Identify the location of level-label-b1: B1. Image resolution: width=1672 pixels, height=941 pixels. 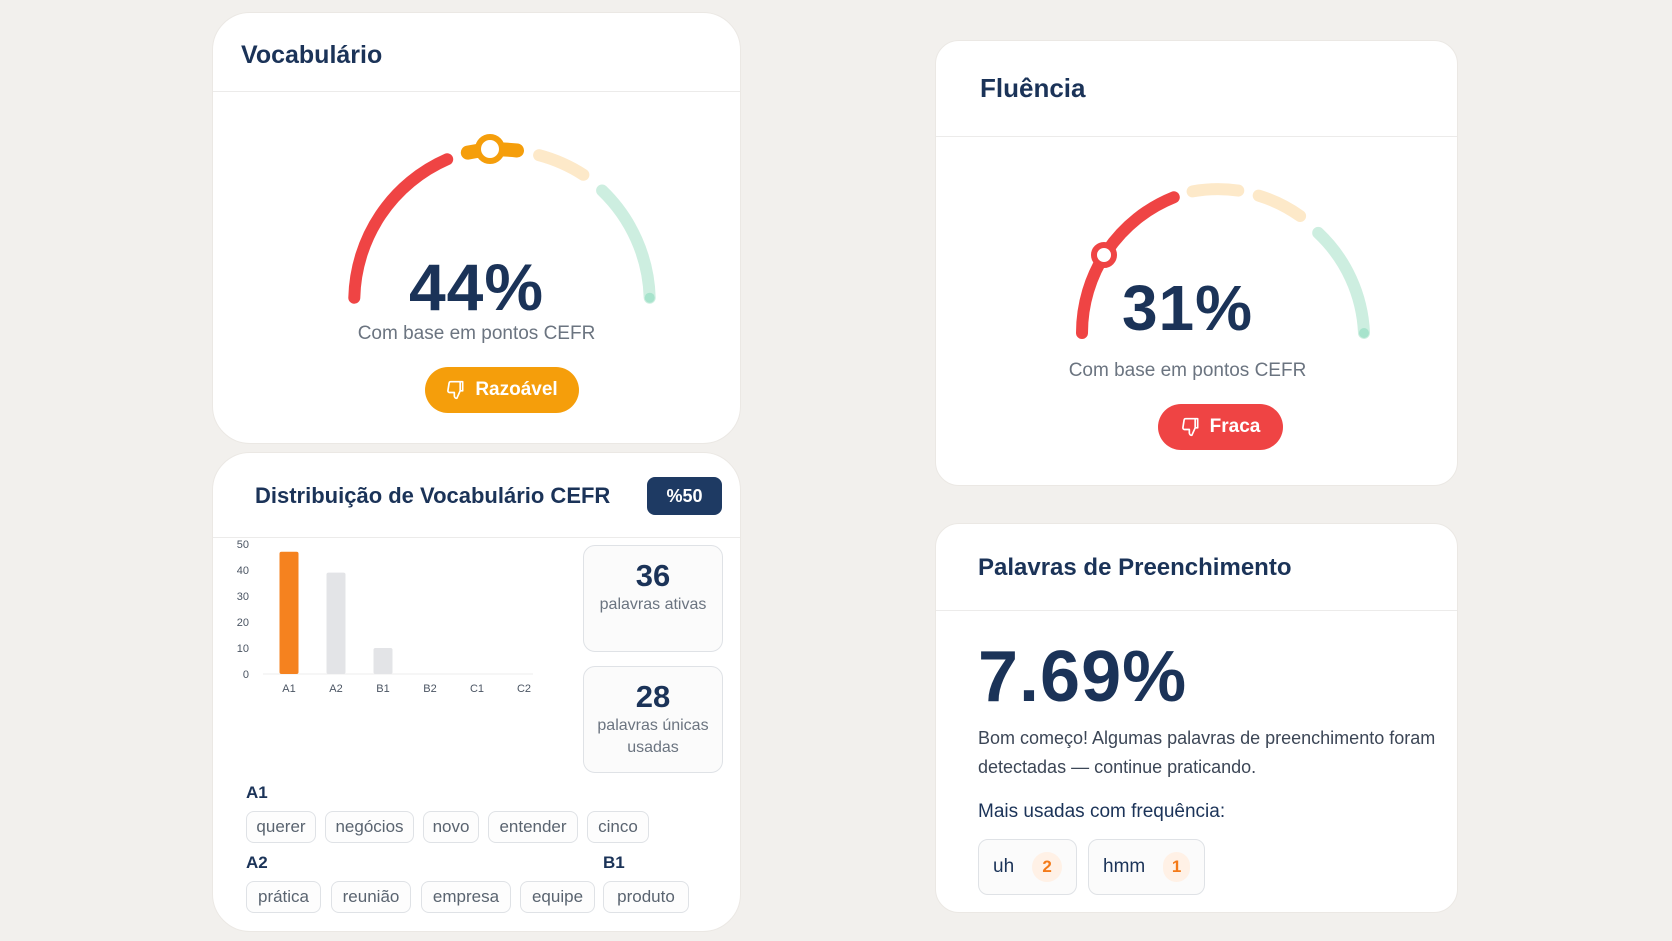
(614, 862).